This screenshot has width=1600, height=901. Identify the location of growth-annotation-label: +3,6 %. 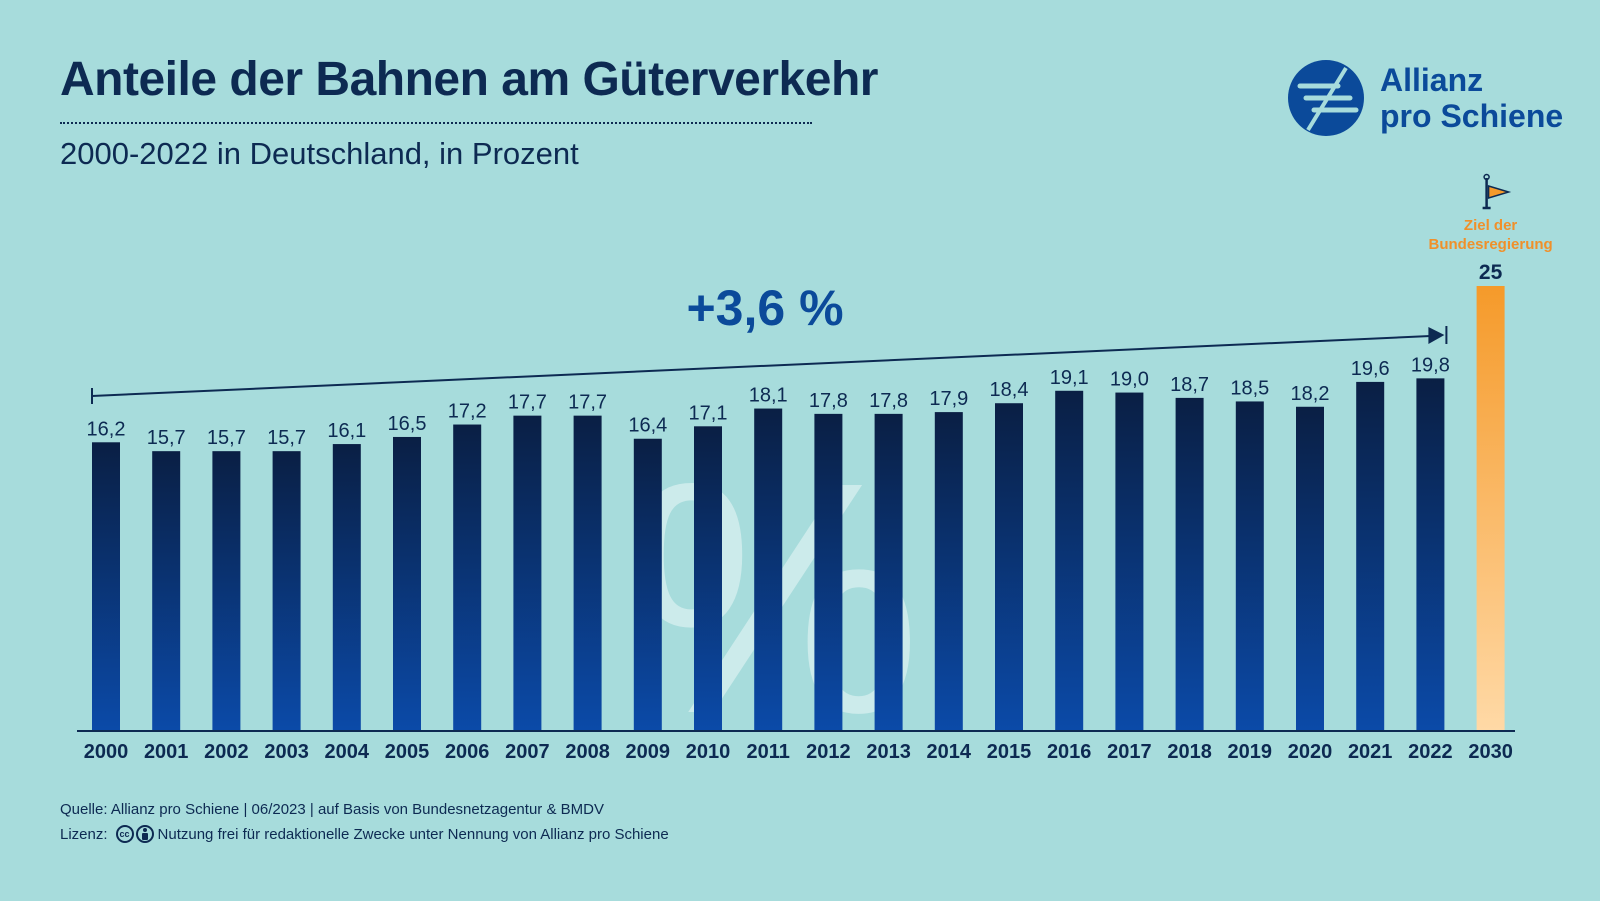
(764, 308).